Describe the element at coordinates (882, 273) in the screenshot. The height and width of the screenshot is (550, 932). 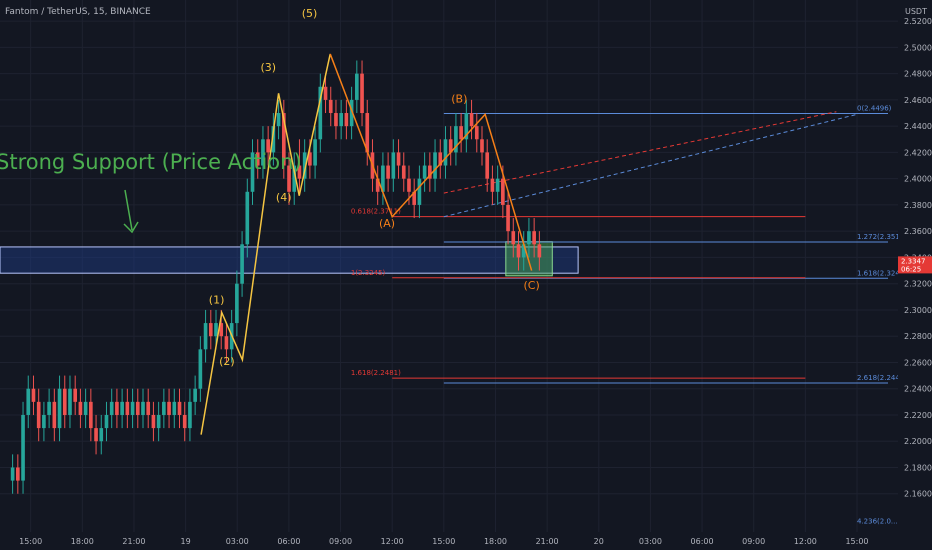
I see `fib-label: 1.618(2.3241)` at that location.